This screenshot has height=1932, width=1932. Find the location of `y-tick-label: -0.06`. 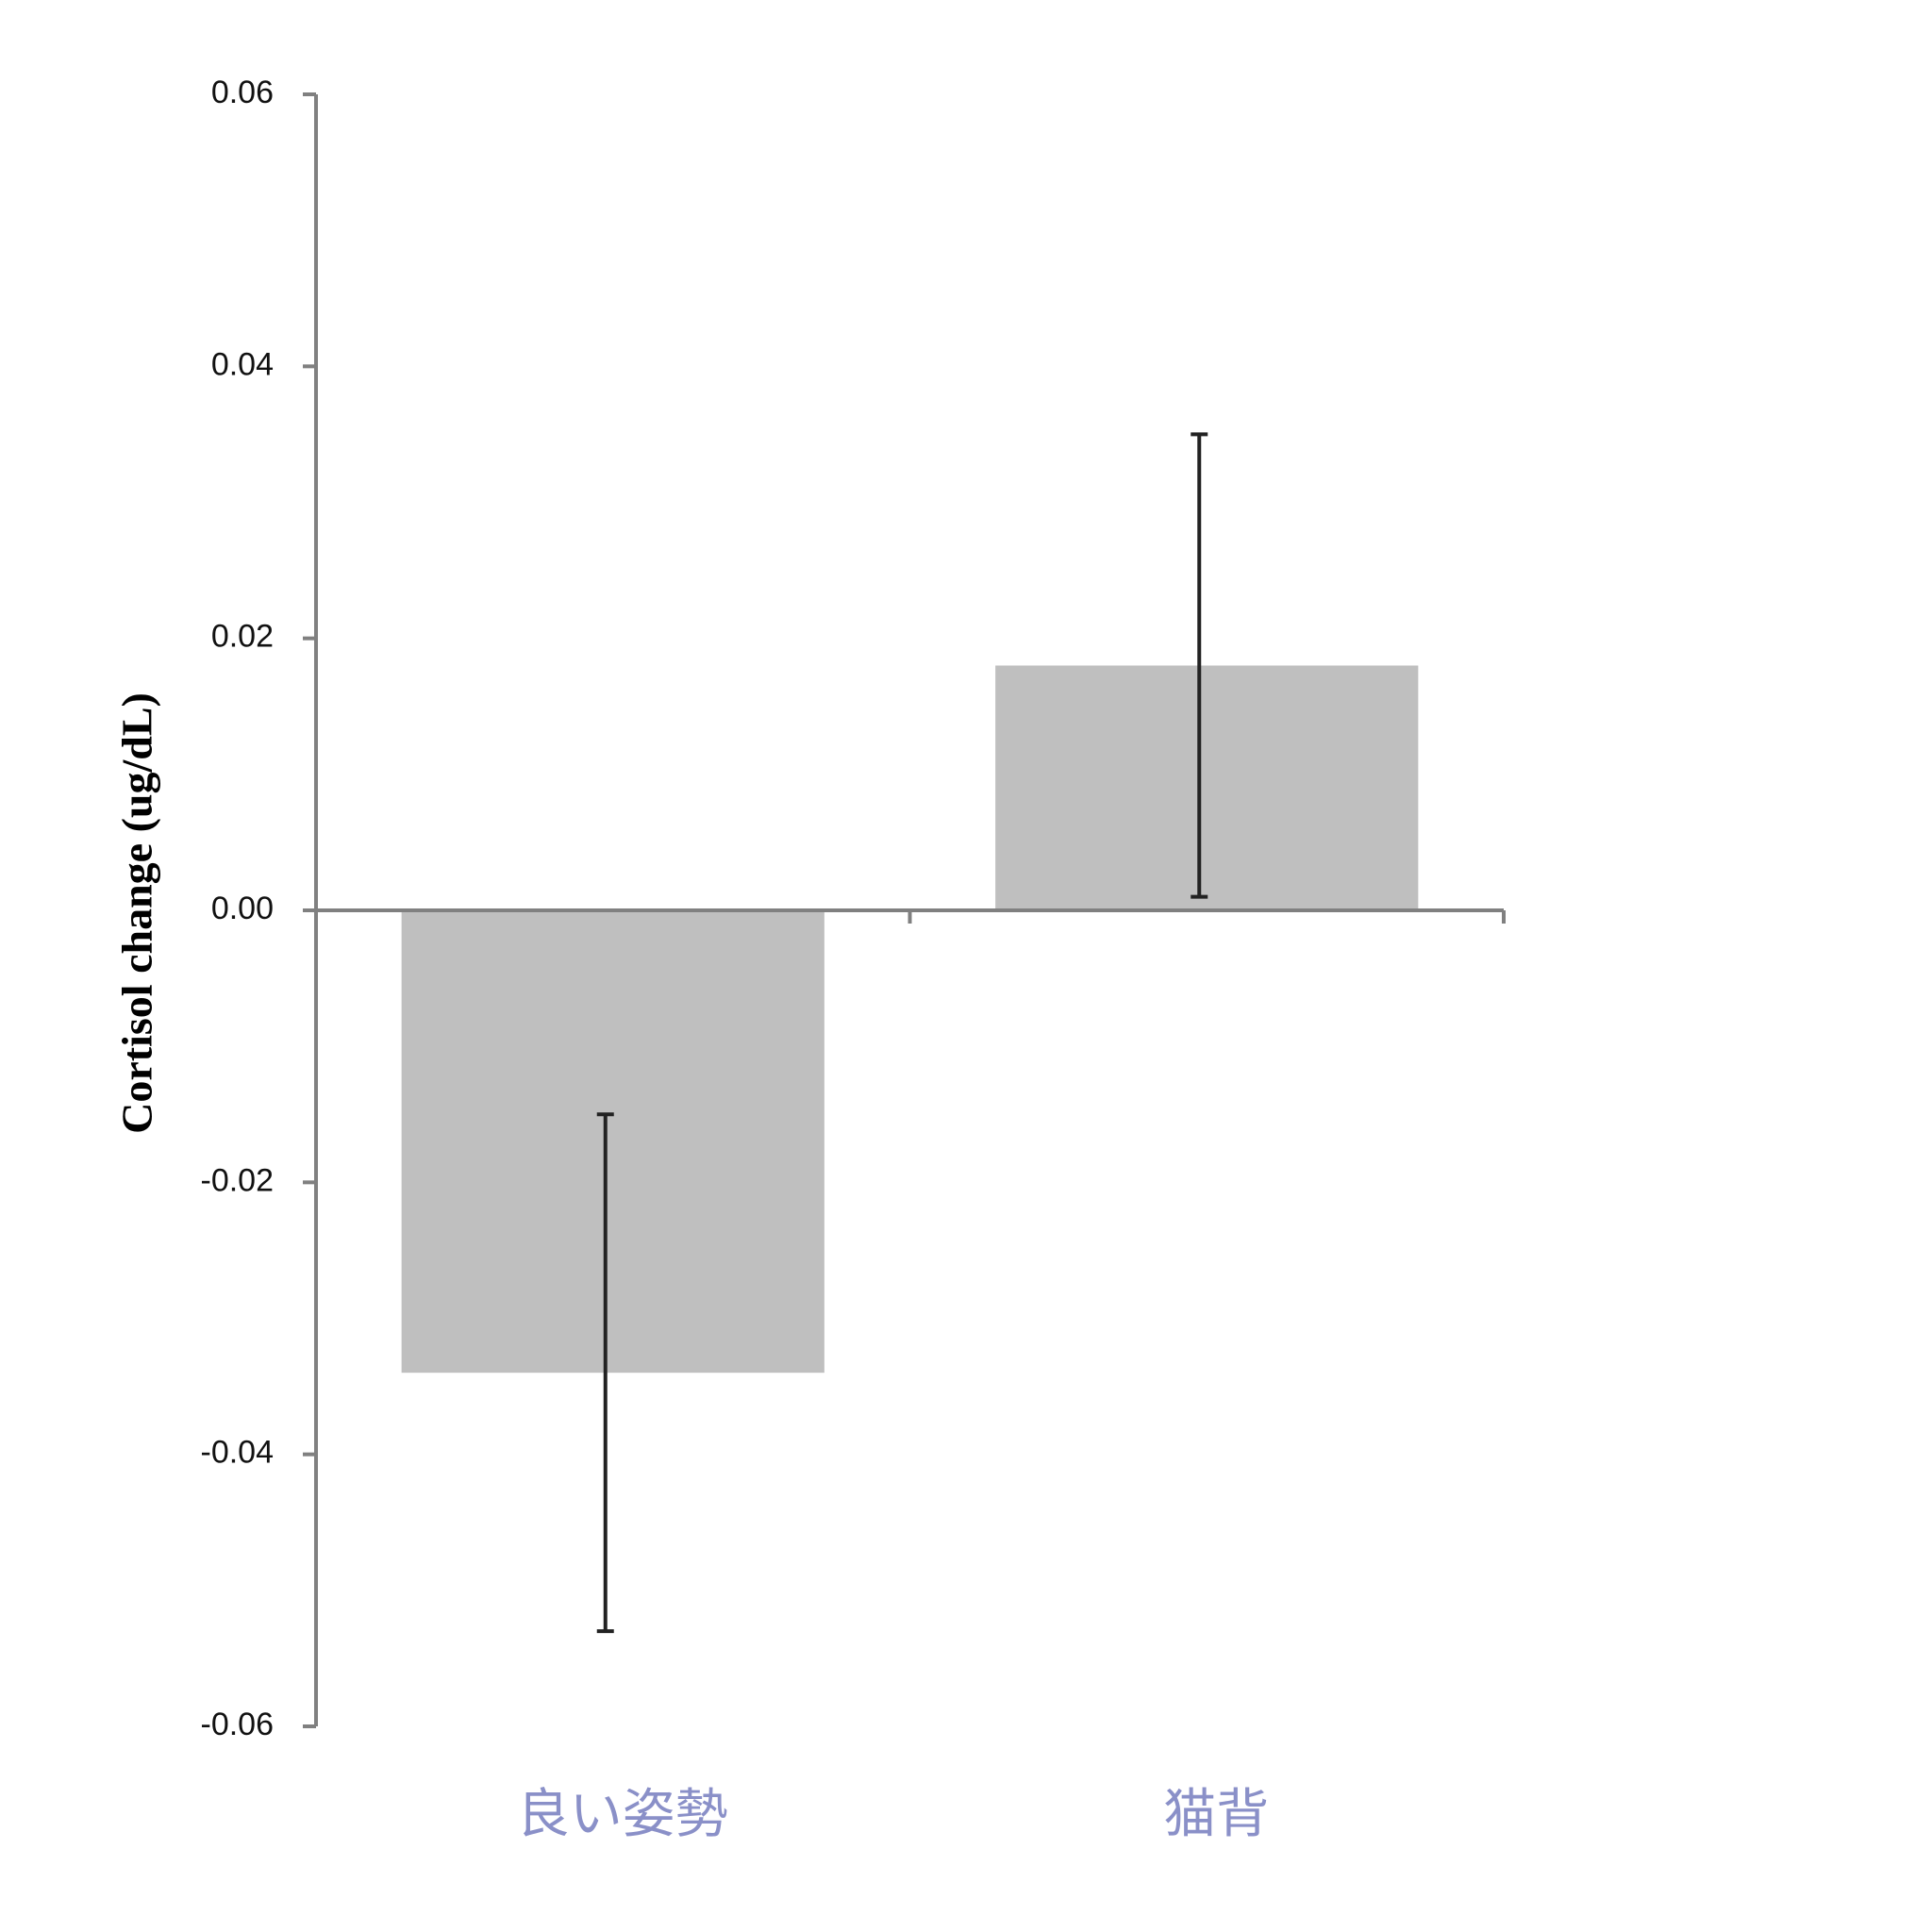

y-tick-label: -0.06 is located at coordinates (238, 1724).